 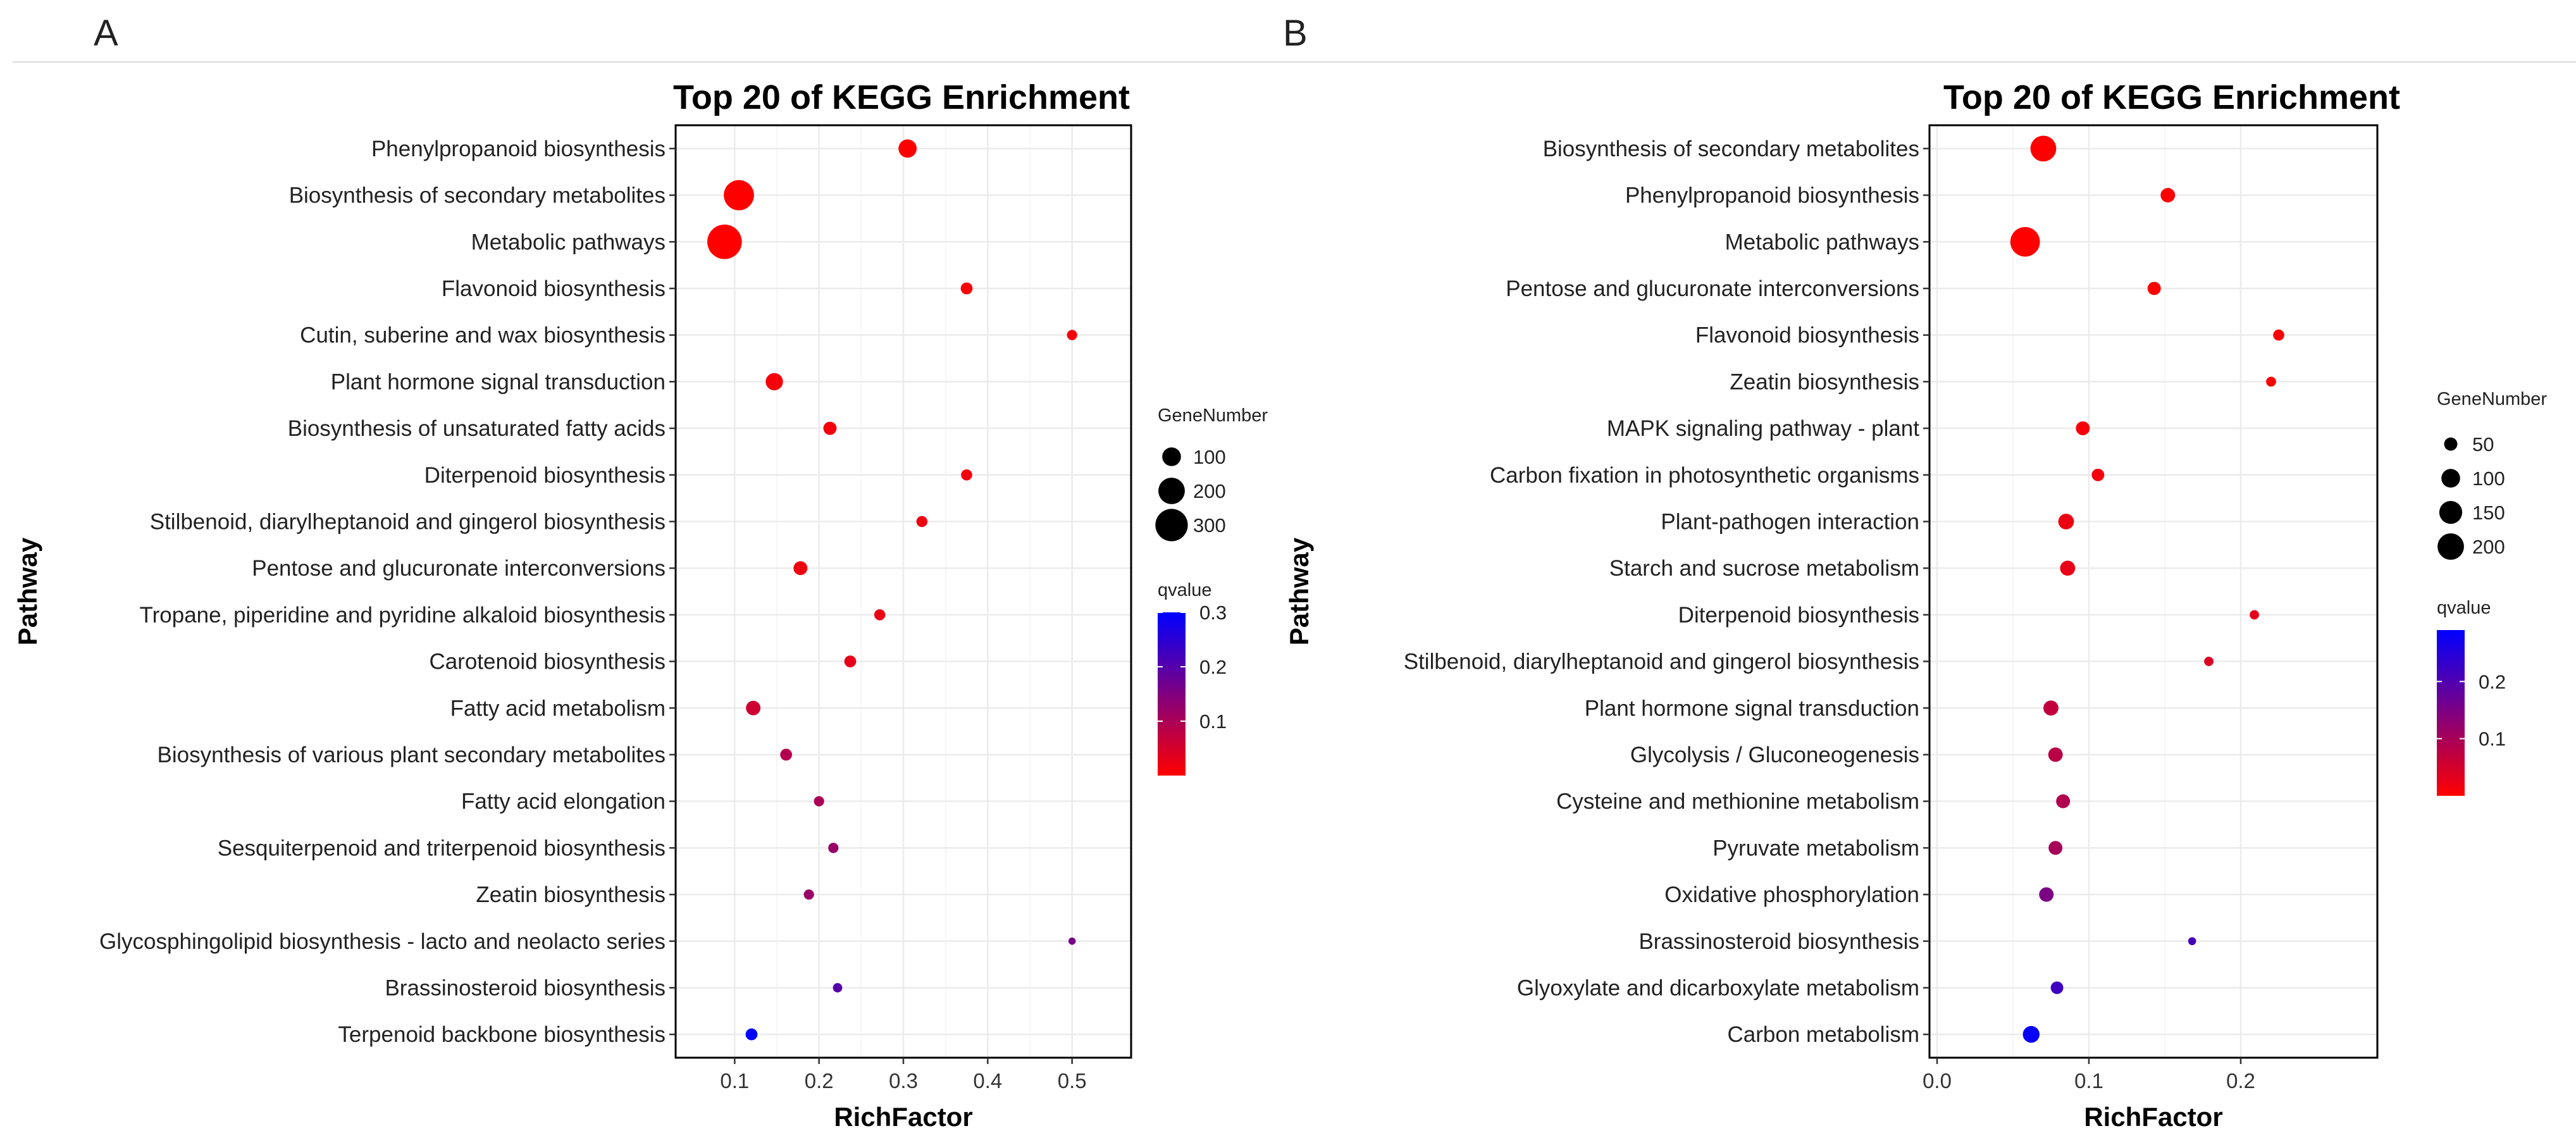 I want to click on y-tick-label-a: Flavonoid biosynthesis, so click(x=554, y=288).